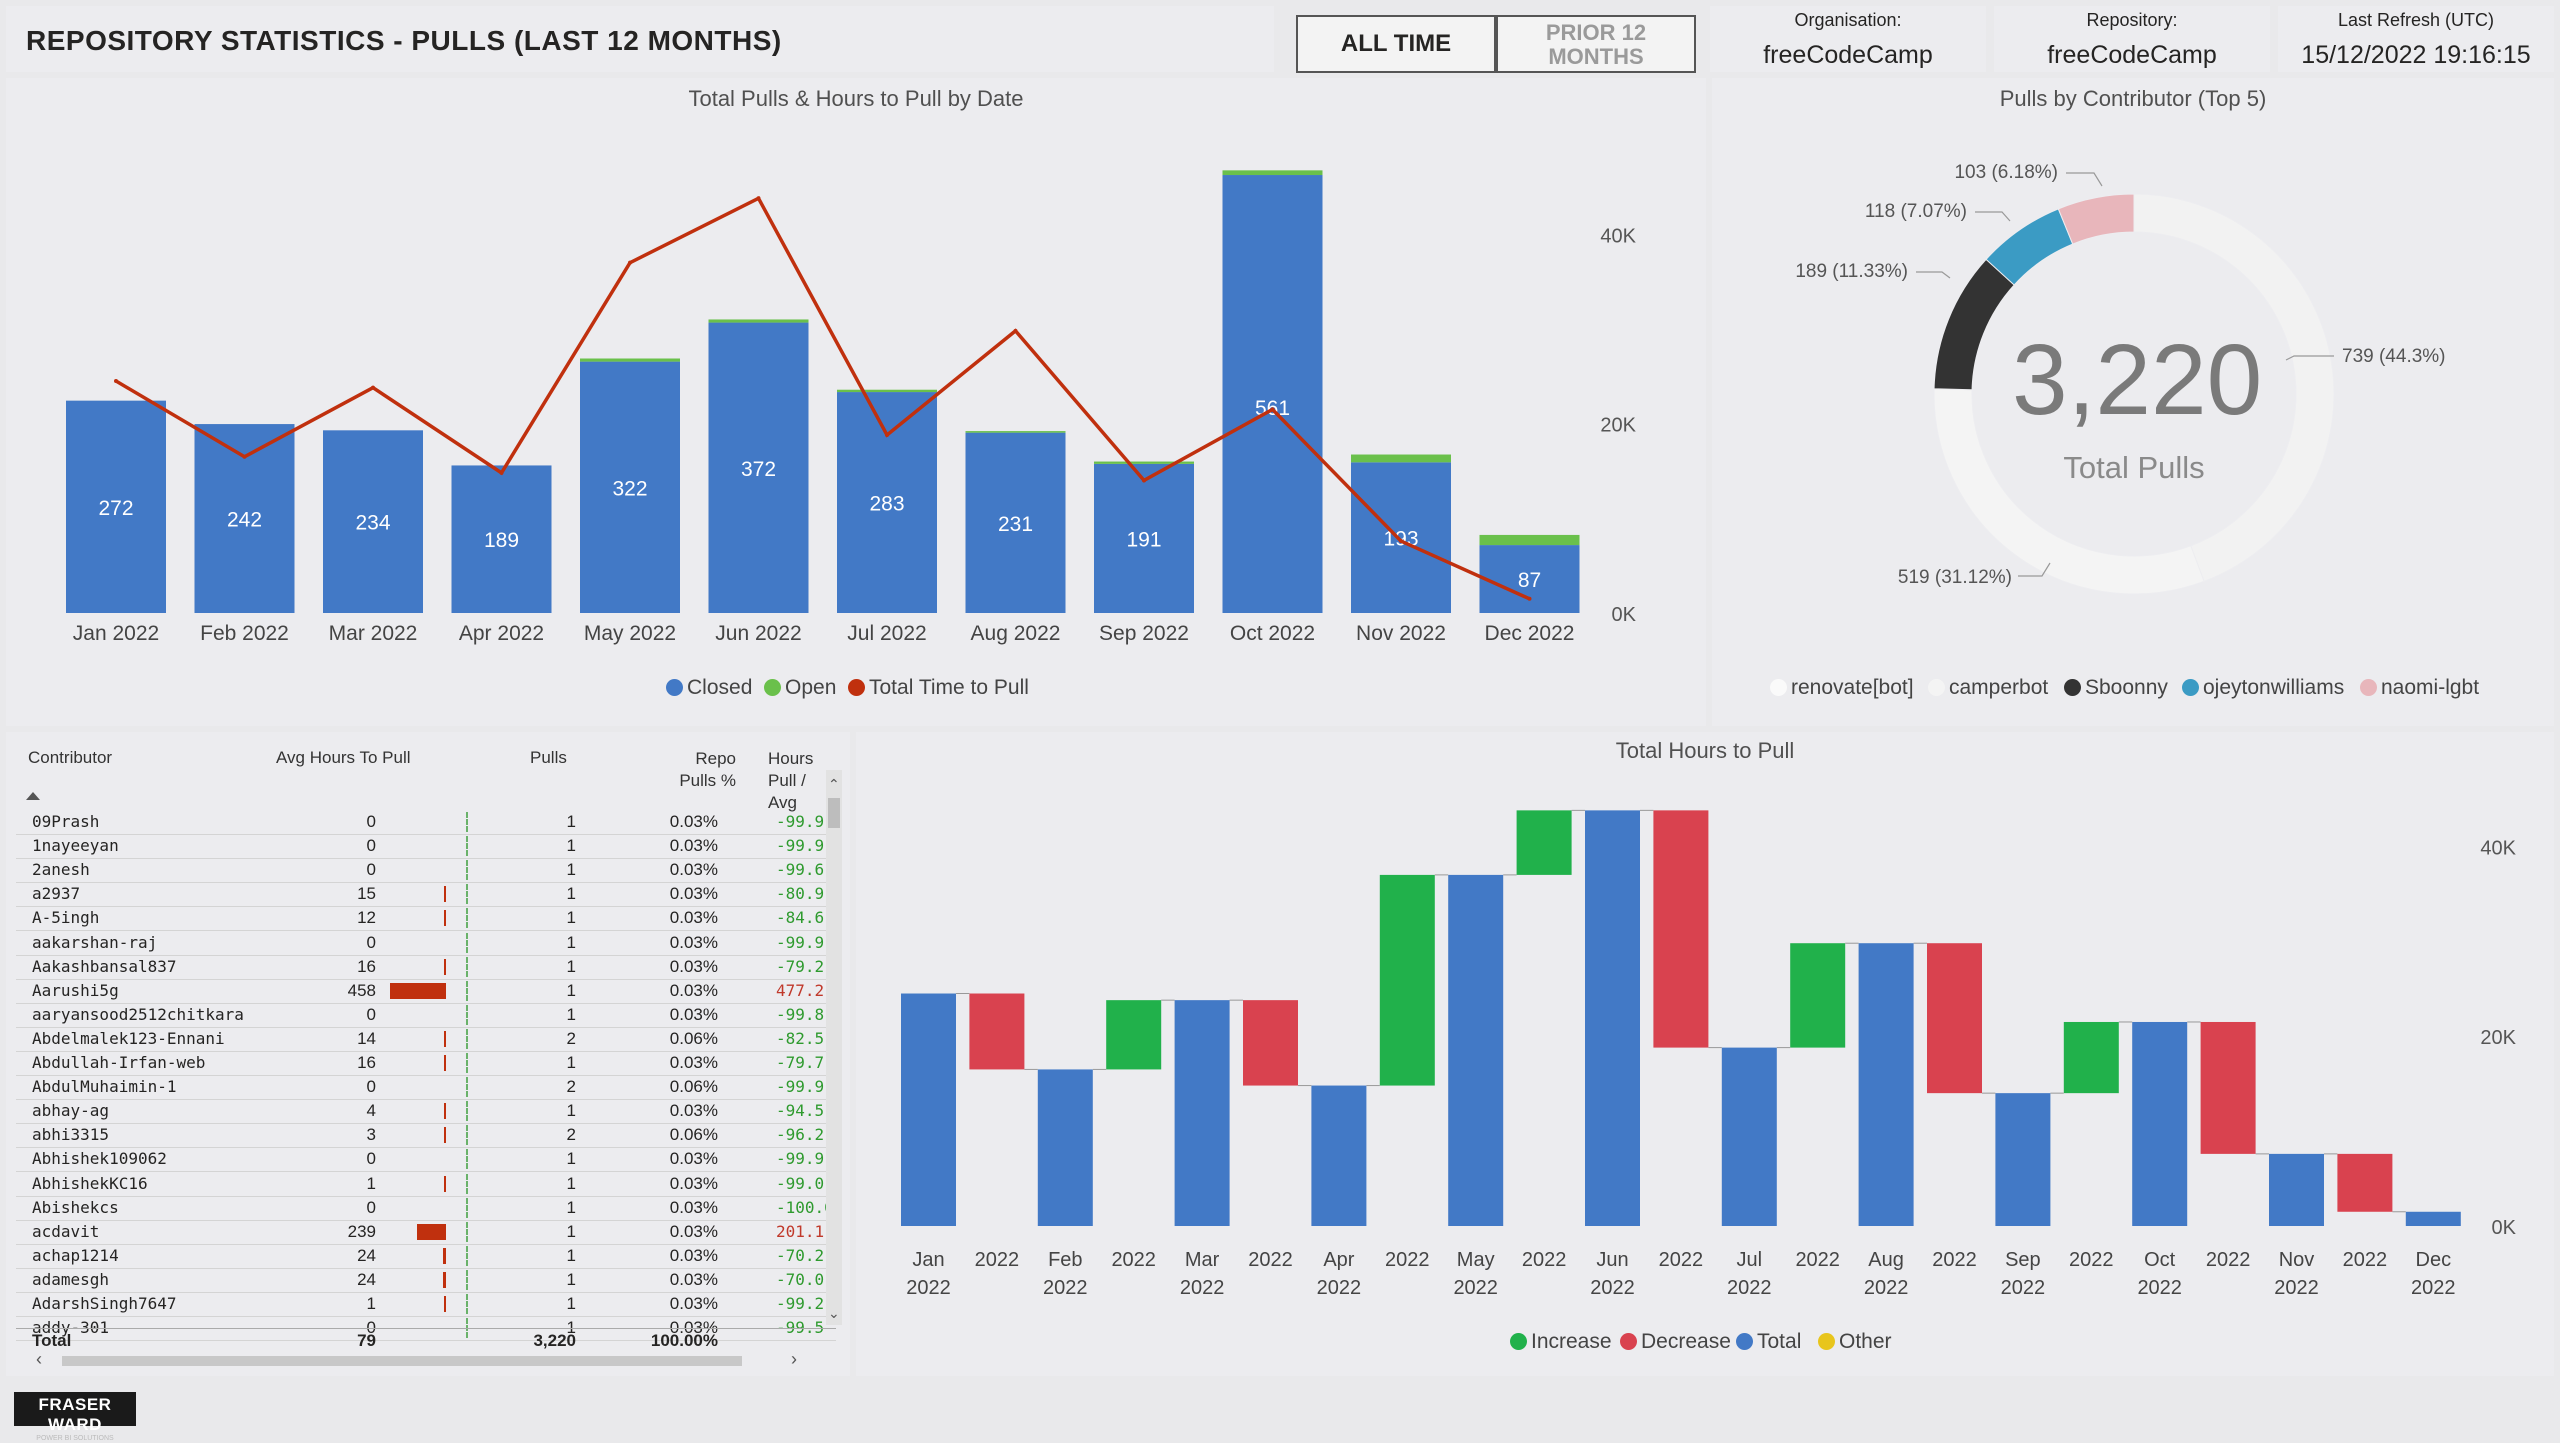 This screenshot has width=2560, height=1443. What do you see at coordinates (426, 895) in the screenshot?
I see `table-row: a2937 15 1 0.03% -80.9` at bounding box center [426, 895].